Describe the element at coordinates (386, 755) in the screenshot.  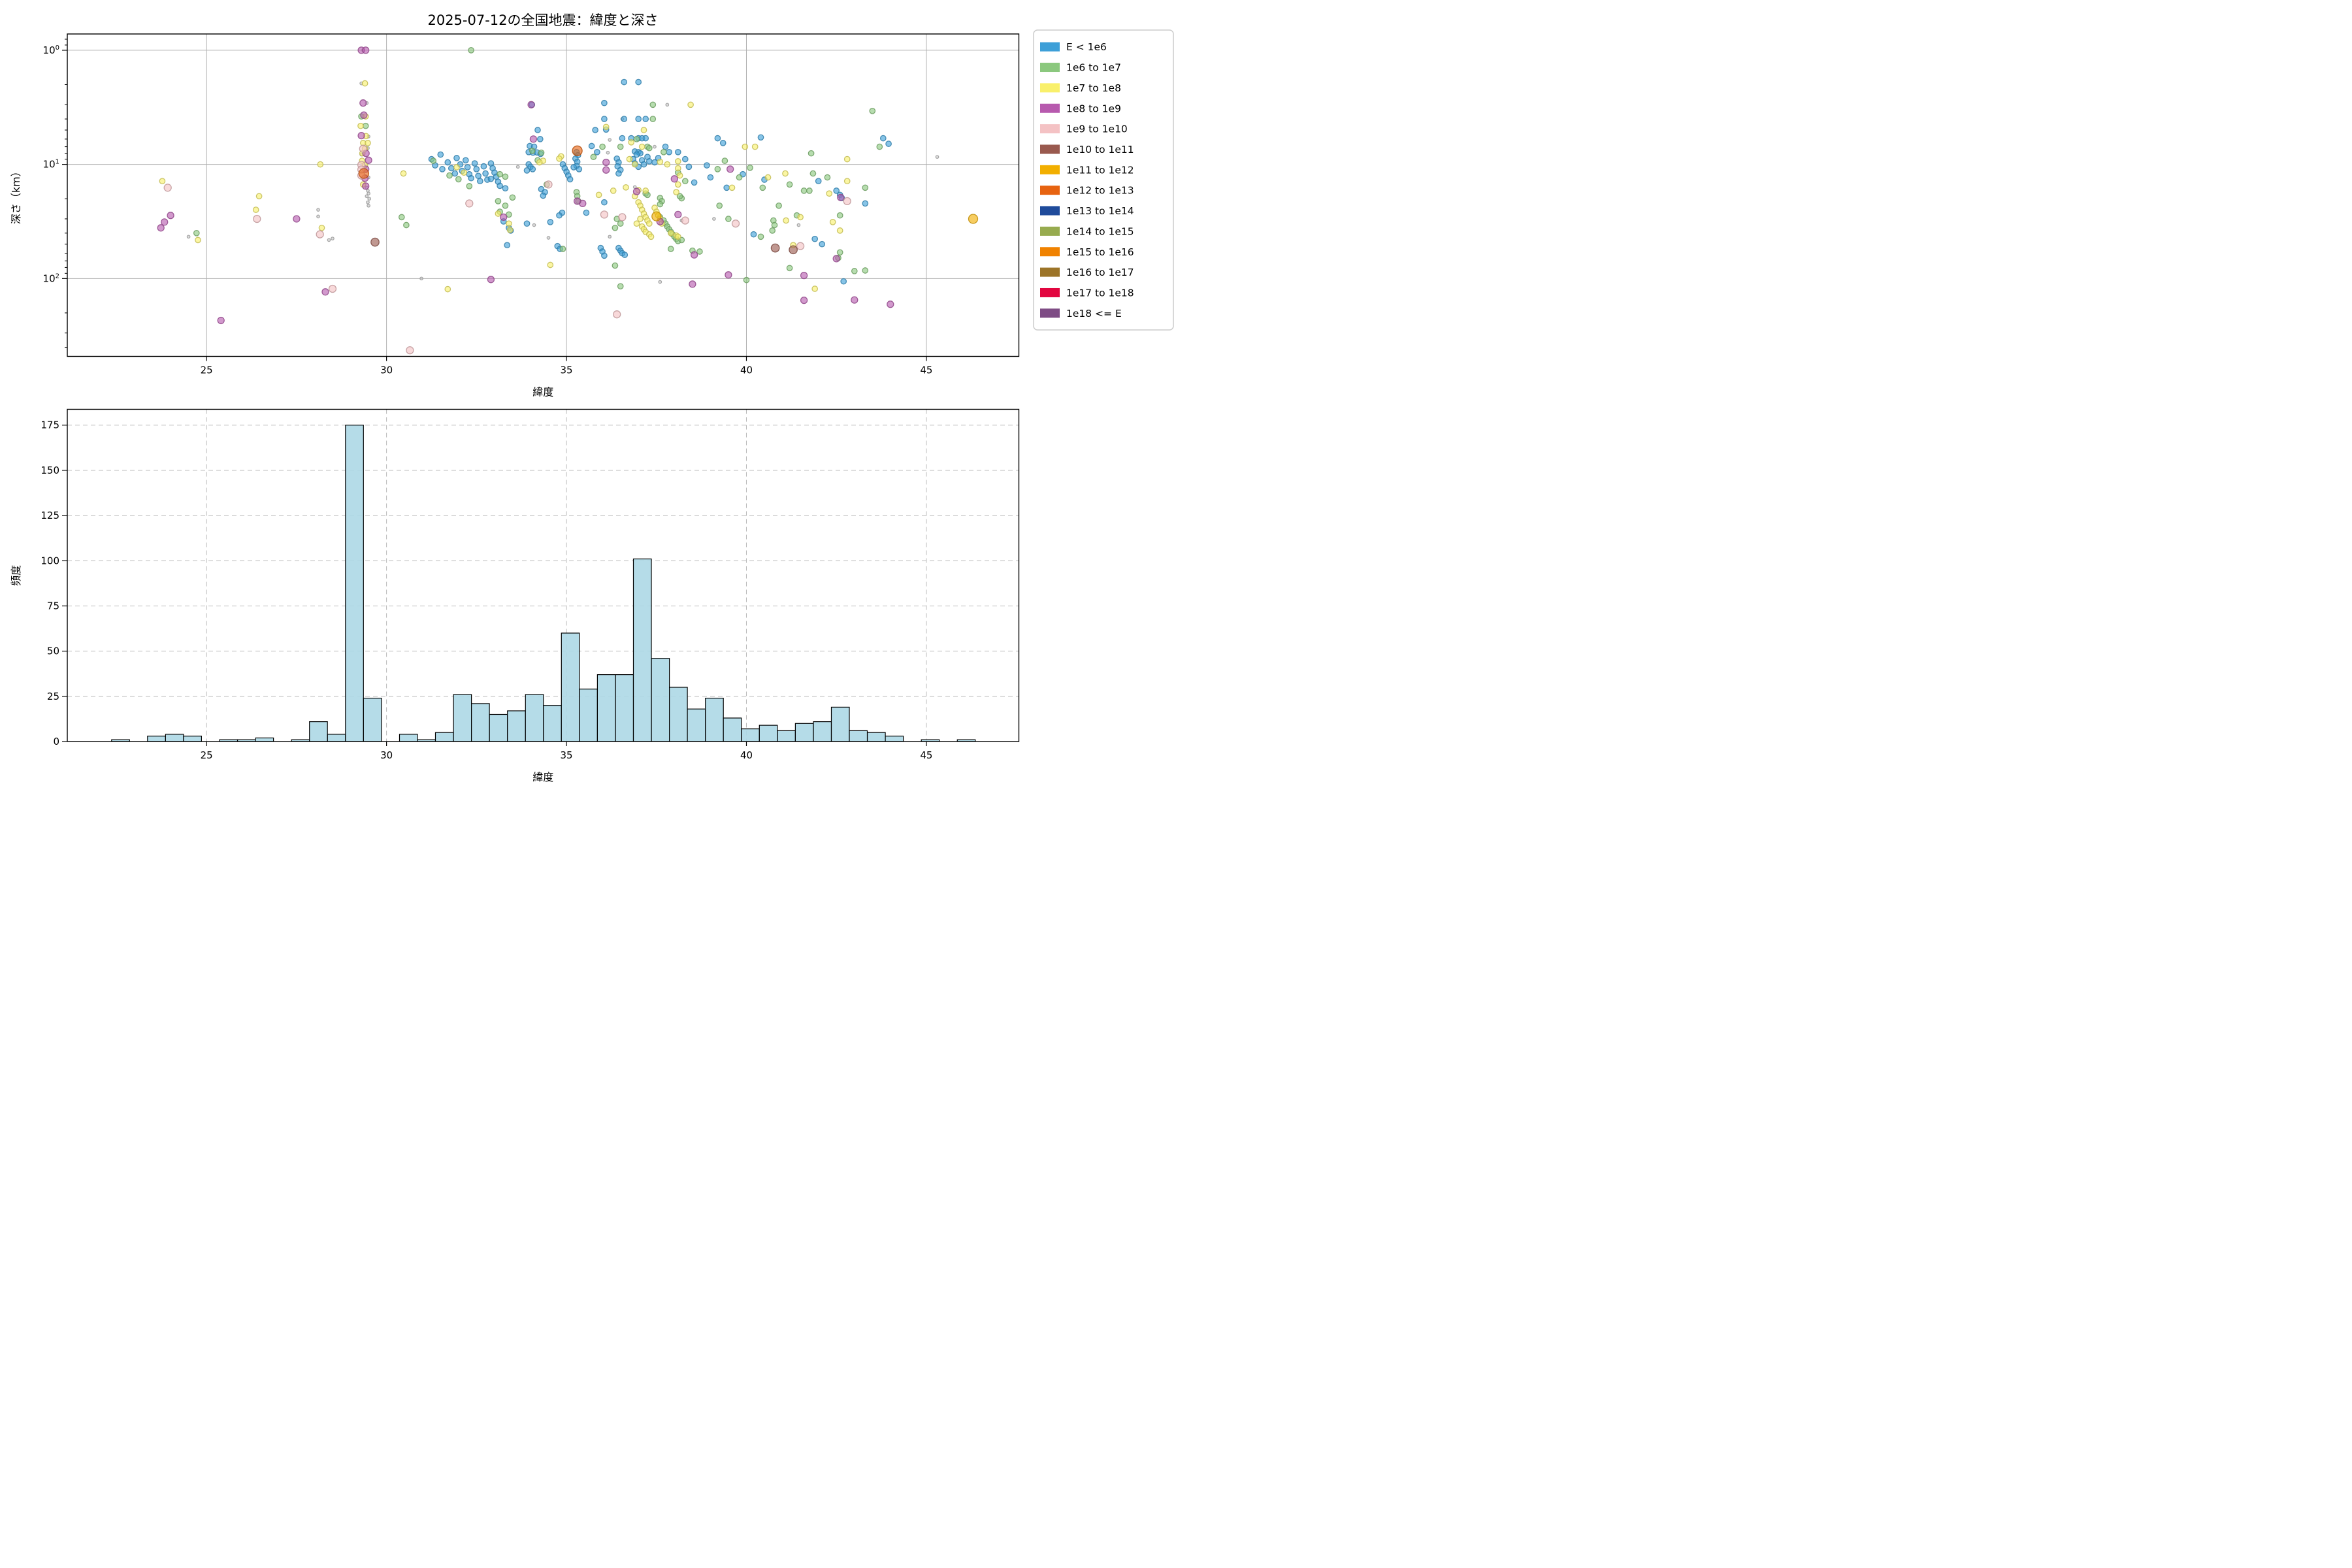
I see `hist-xtick-label: 30` at that location.